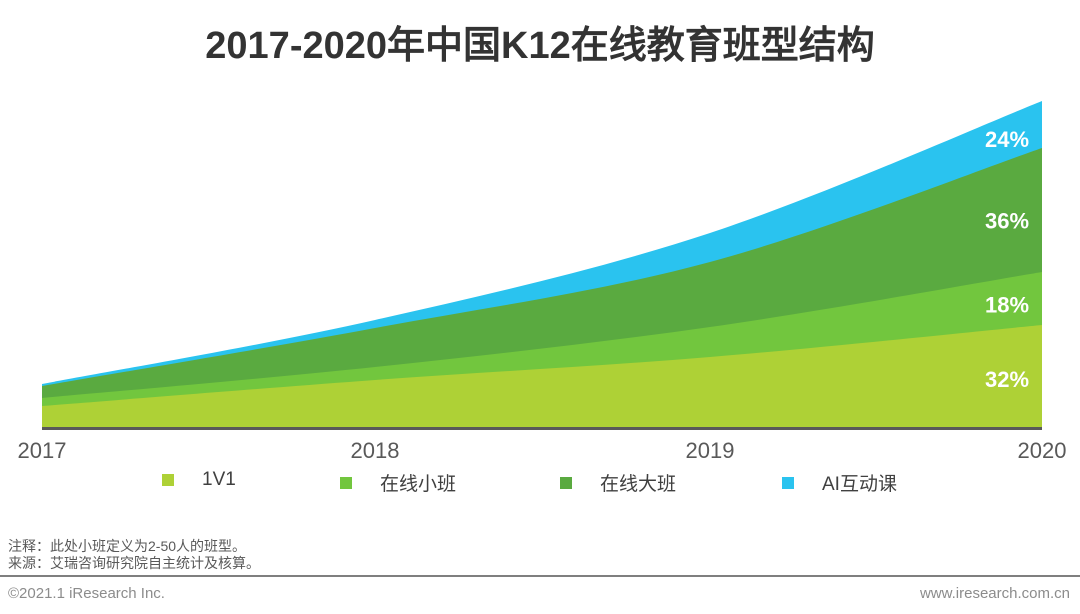 This screenshot has width=1080, height=614. Describe the element at coordinates (994, 593) in the screenshot. I see `website-text: www.iresearch.com.cn` at that location.